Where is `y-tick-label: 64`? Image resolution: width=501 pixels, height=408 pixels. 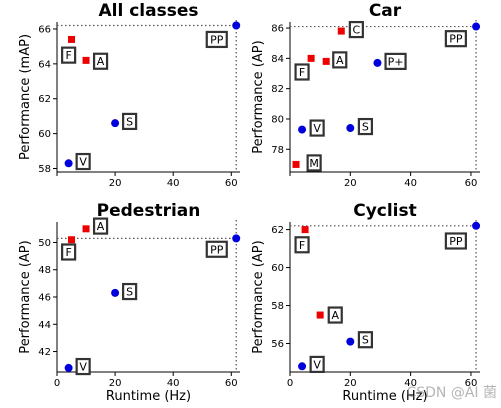
y-tick-label: 64 is located at coordinates (44, 64).